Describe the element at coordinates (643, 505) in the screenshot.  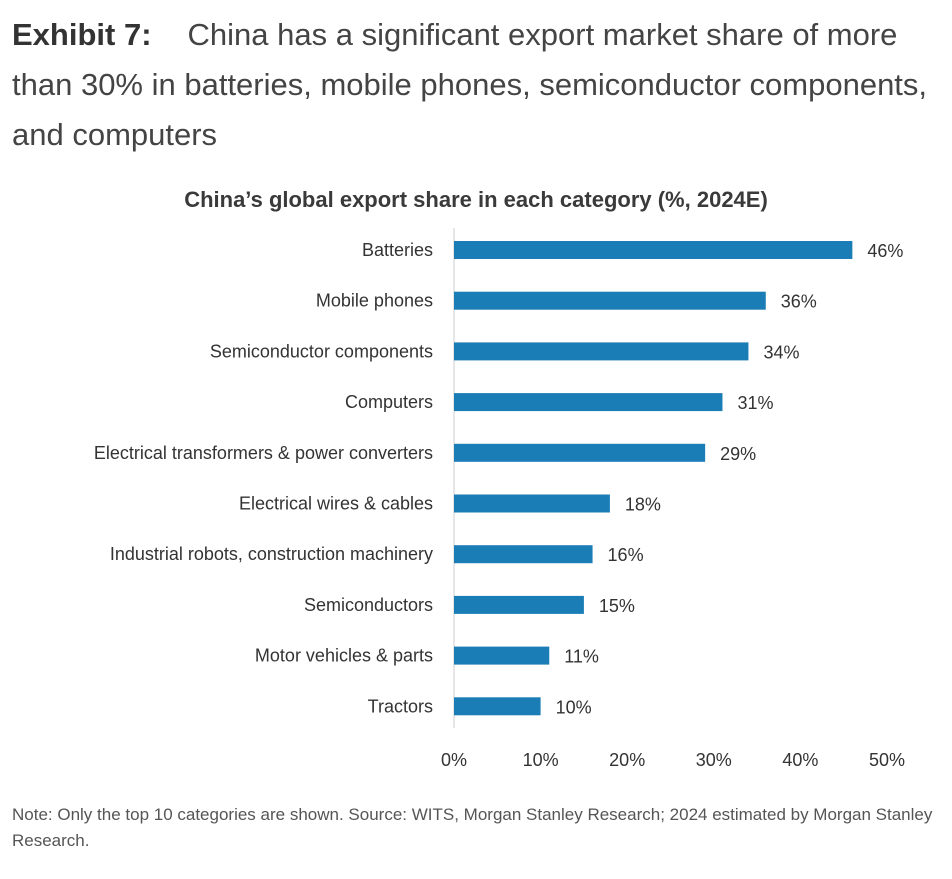
I see `data-label: 18%` at that location.